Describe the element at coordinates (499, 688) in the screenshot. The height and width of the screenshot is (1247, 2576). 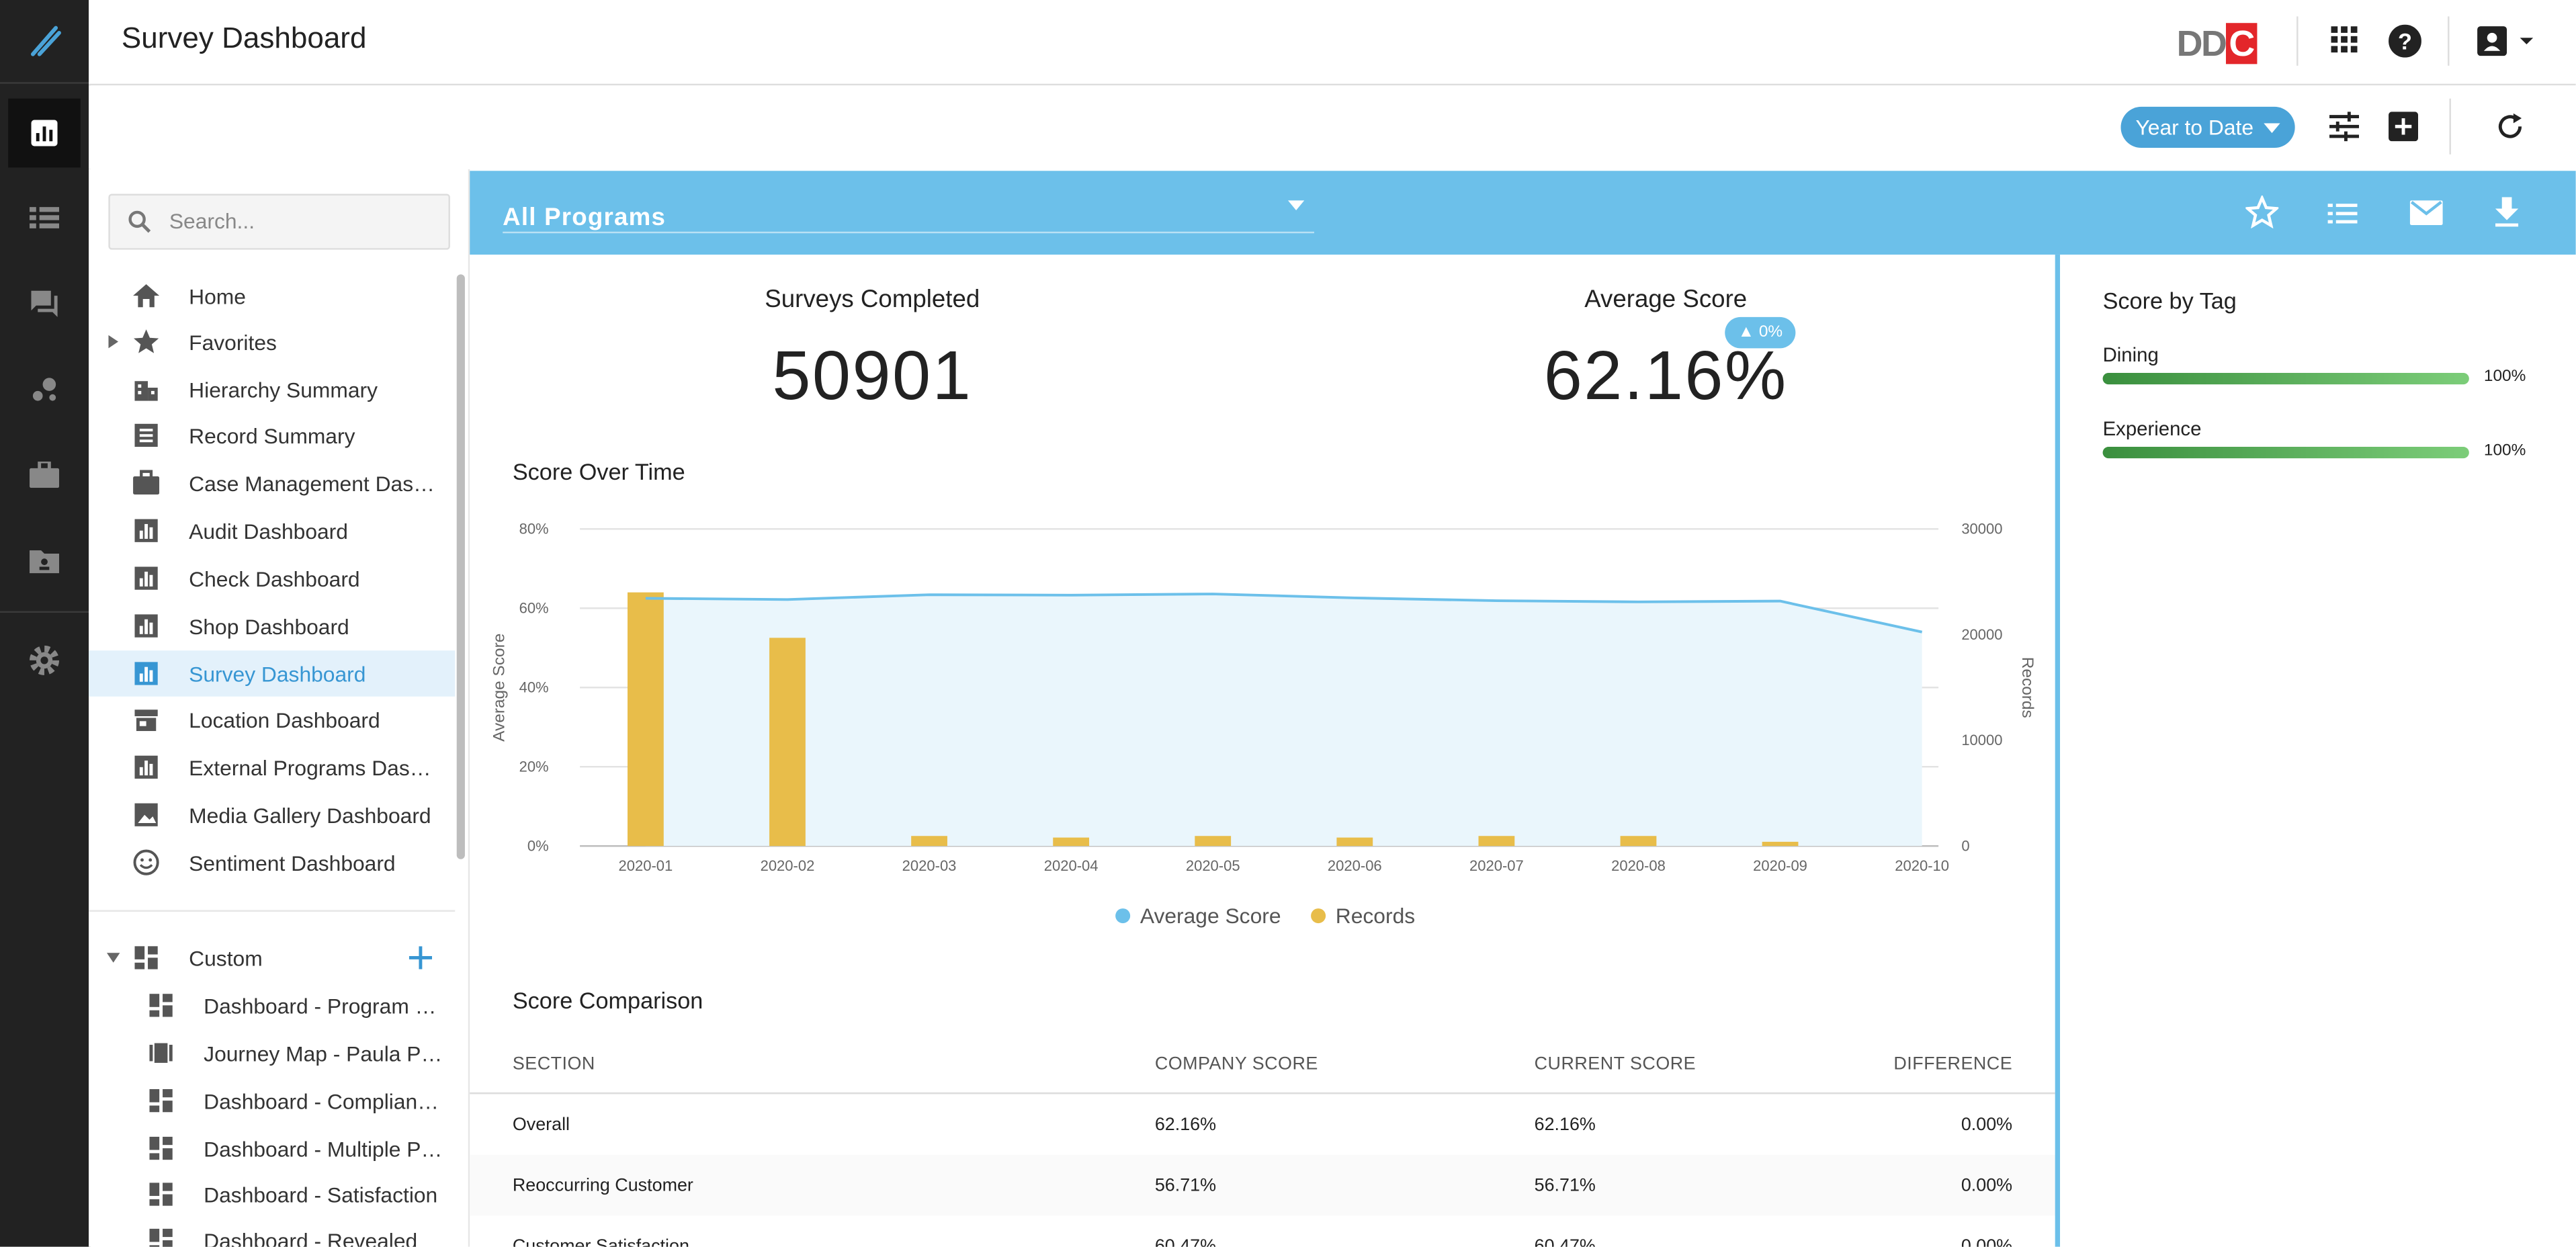
I see `y-left-axis-title: Average Score` at that location.